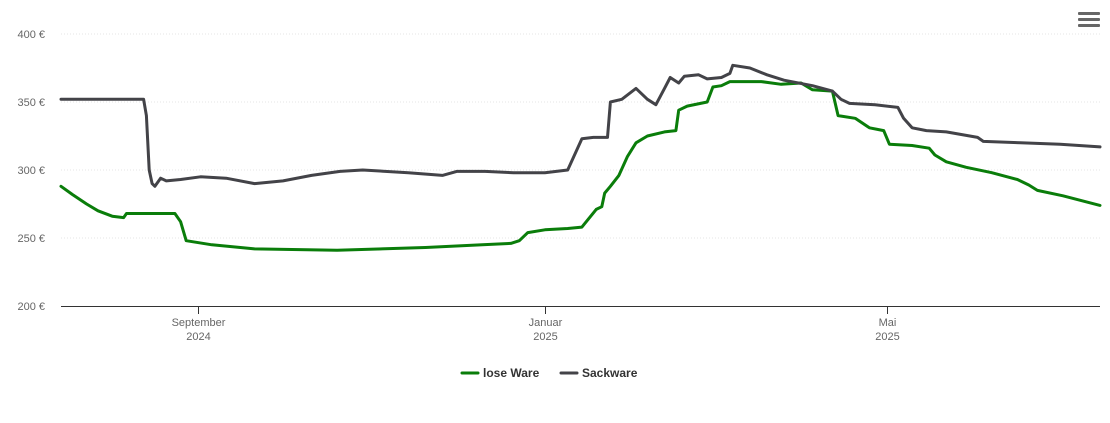 The image size is (1110, 423). Describe the element at coordinates (31, 307) in the screenshot. I see `y-tick-label: 200 €` at that location.